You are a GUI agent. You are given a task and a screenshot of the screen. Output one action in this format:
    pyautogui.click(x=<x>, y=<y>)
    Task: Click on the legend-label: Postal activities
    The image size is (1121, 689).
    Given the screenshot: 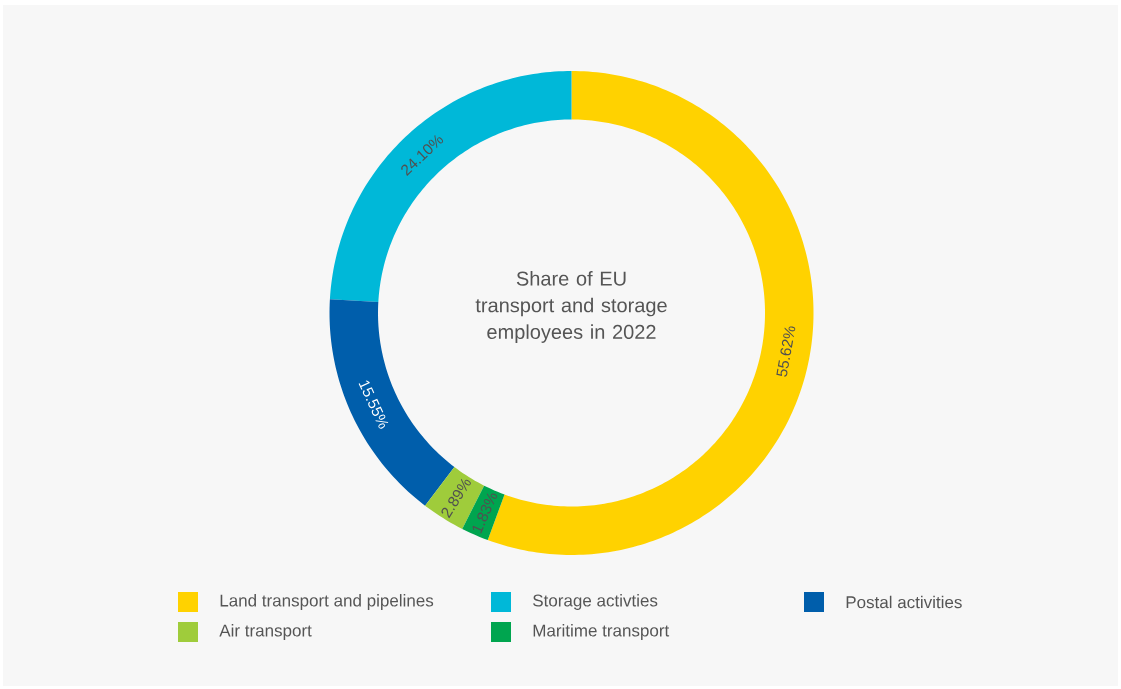 What is the action you would take?
    pyautogui.click(x=904, y=602)
    